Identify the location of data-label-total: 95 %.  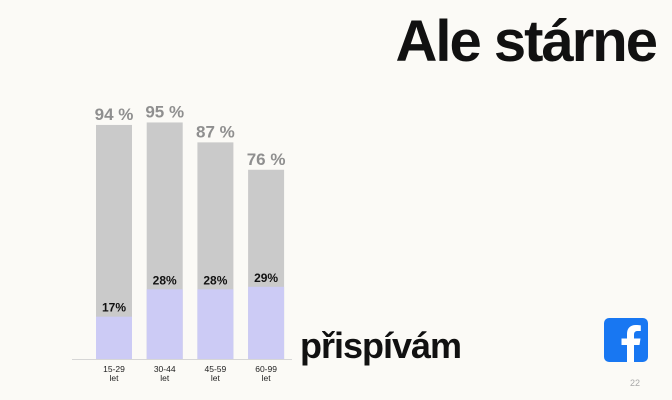
(164, 111).